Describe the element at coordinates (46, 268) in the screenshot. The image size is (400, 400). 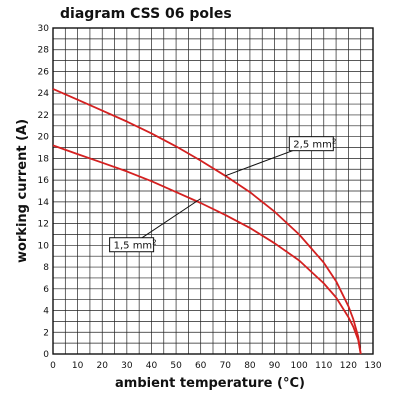
I see `y-tick-label: 8` at that location.